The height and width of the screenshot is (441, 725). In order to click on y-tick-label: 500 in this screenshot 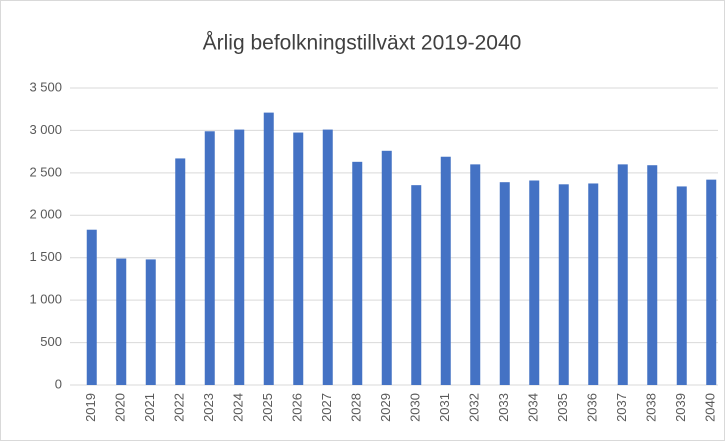, I will do `click(51, 341)`.